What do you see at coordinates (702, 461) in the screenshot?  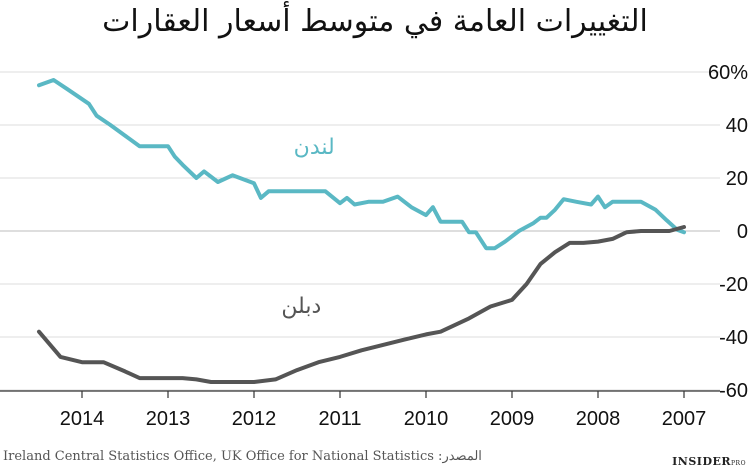 I see `brand-name: INSIDER` at bounding box center [702, 461].